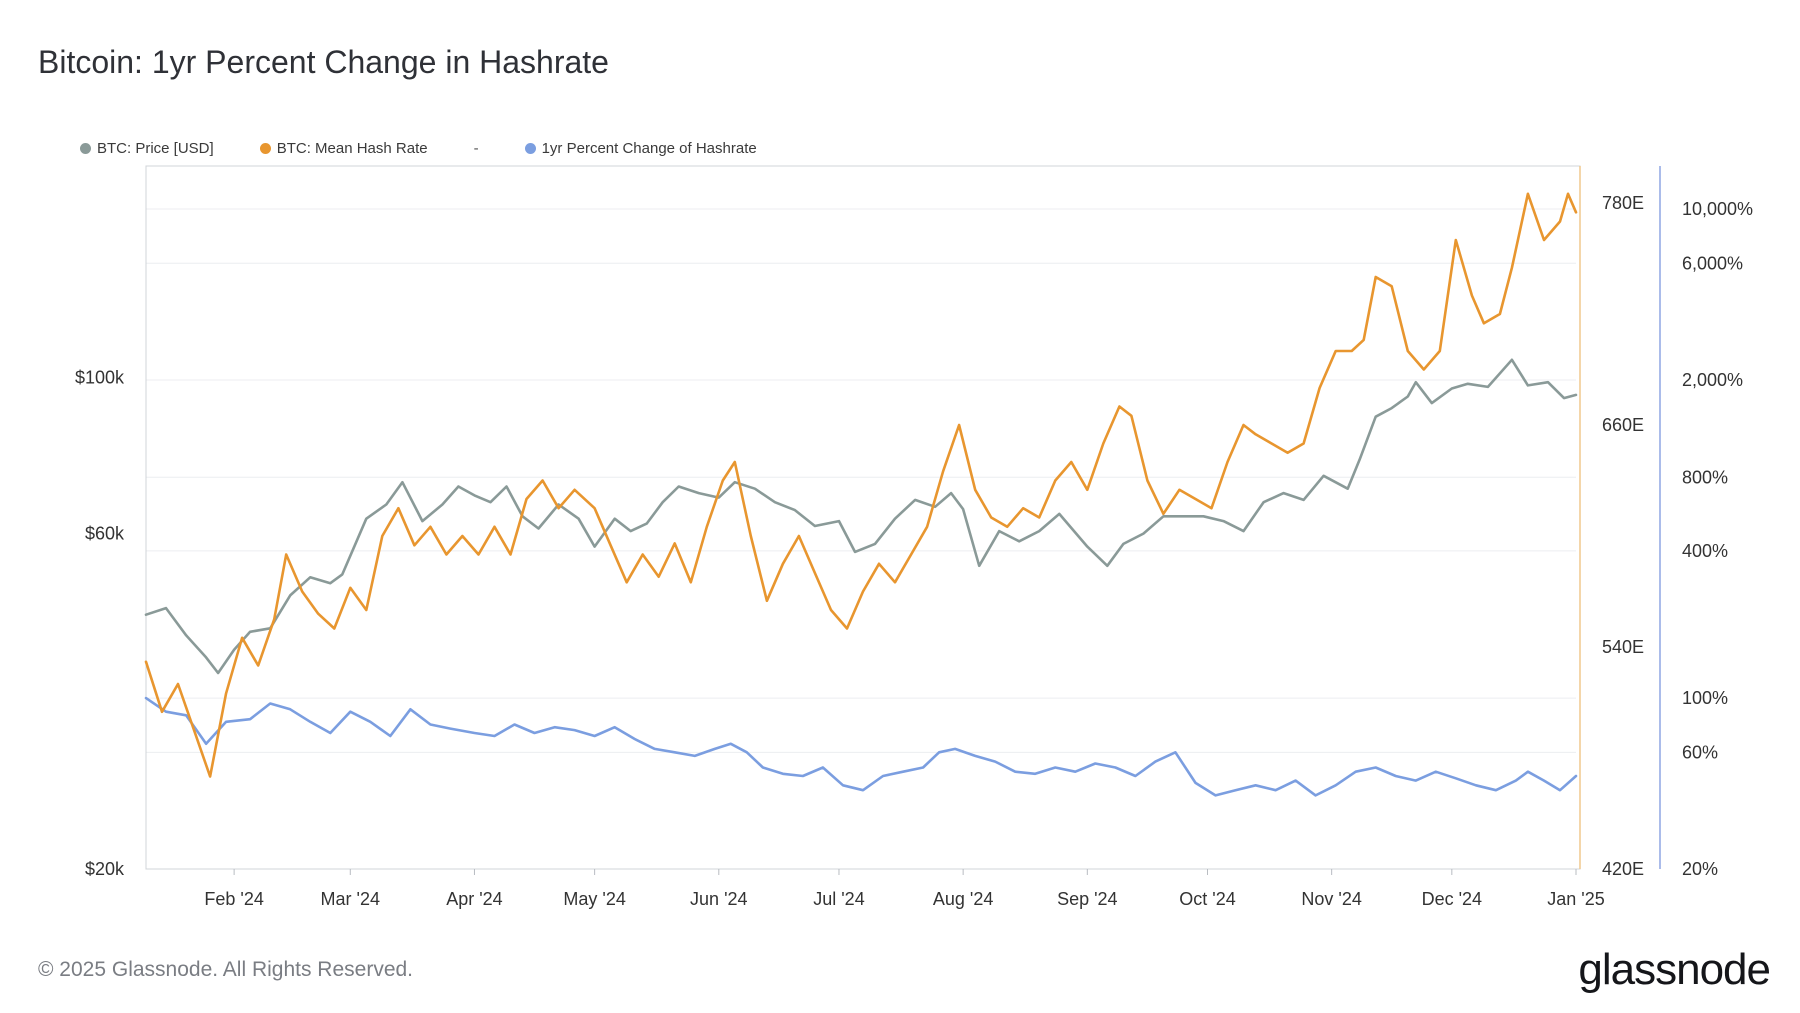  What do you see at coordinates (963, 899) in the screenshot?
I see `x-tick-label-6: Aug '24` at bounding box center [963, 899].